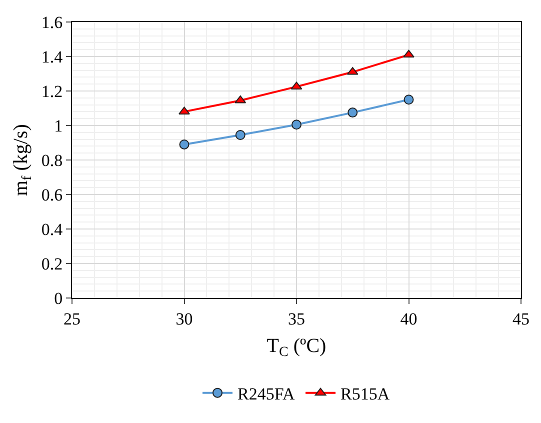  Describe the element at coordinates (52, 194) in the screenshot. I see `y-tick-label: 0.6` at that location.